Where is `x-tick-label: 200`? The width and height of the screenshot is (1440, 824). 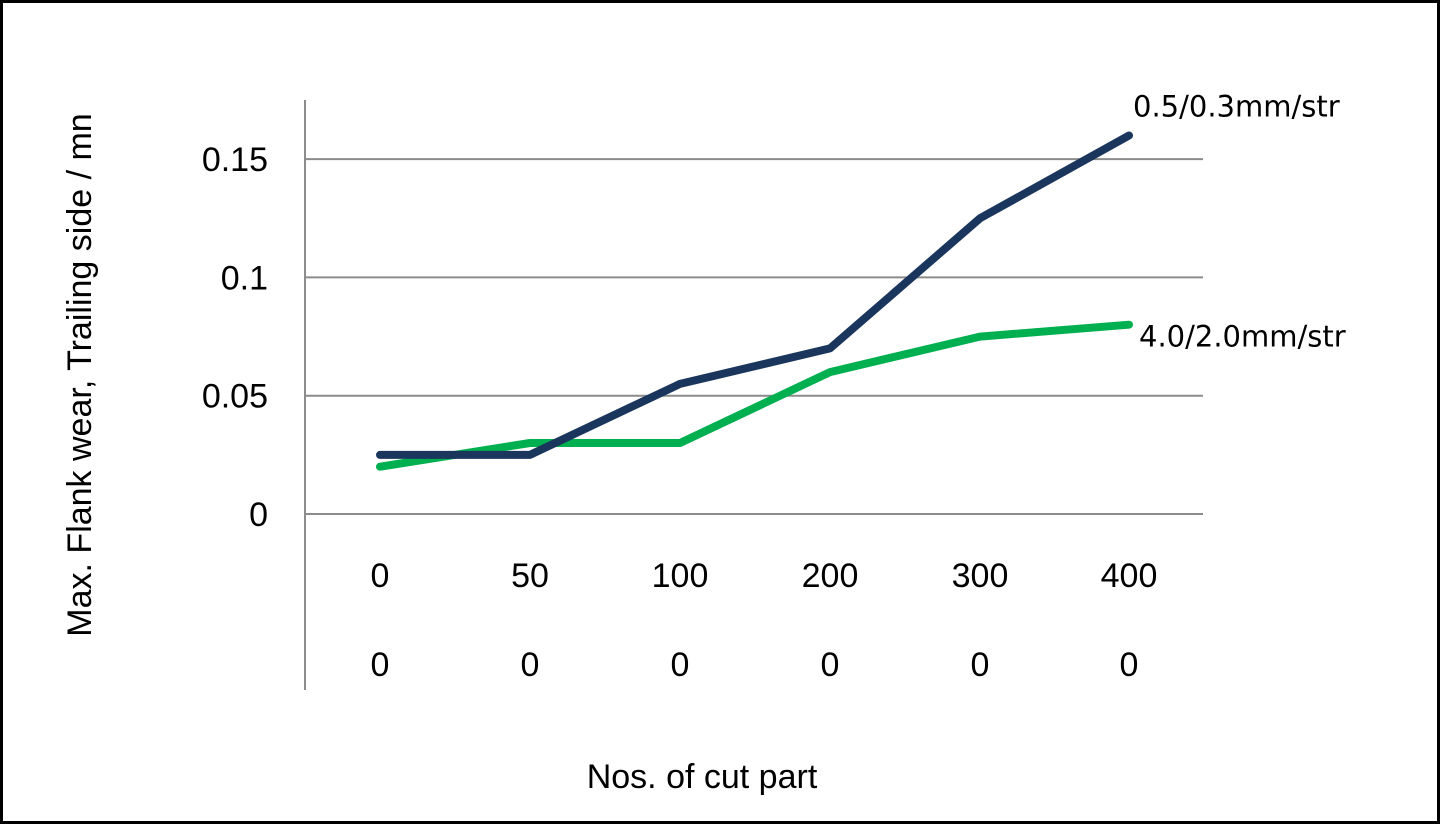 x-tick-label: 200 is located at coordinates (830, 576).